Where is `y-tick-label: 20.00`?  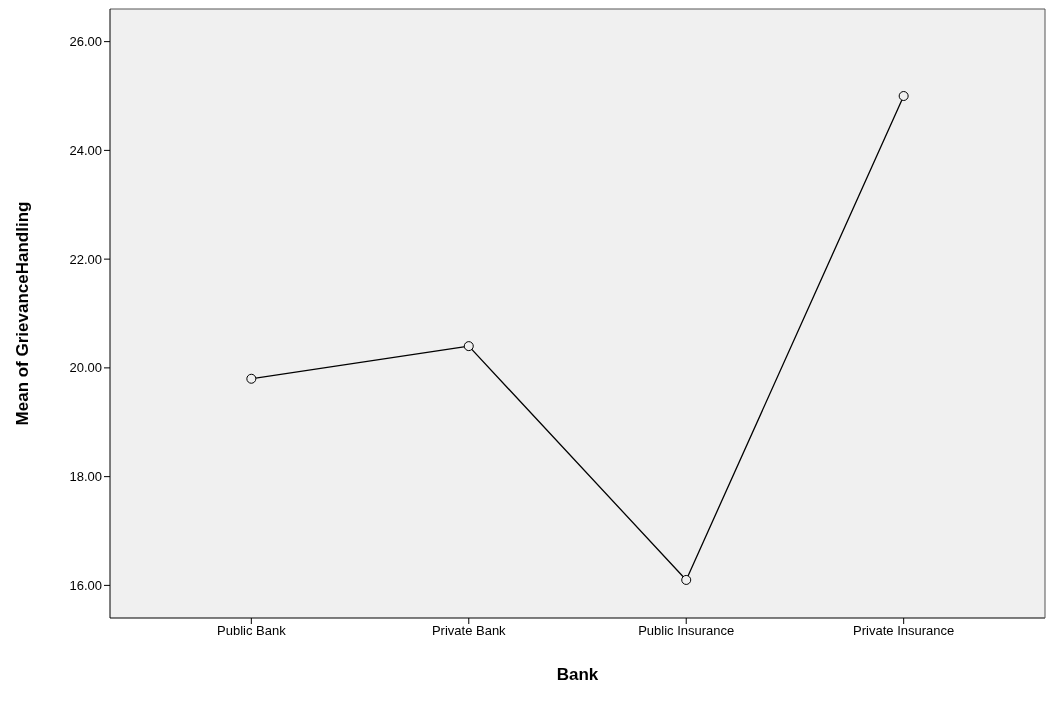
y-tick-label: 20.00 is located at coordinates (85, 368).